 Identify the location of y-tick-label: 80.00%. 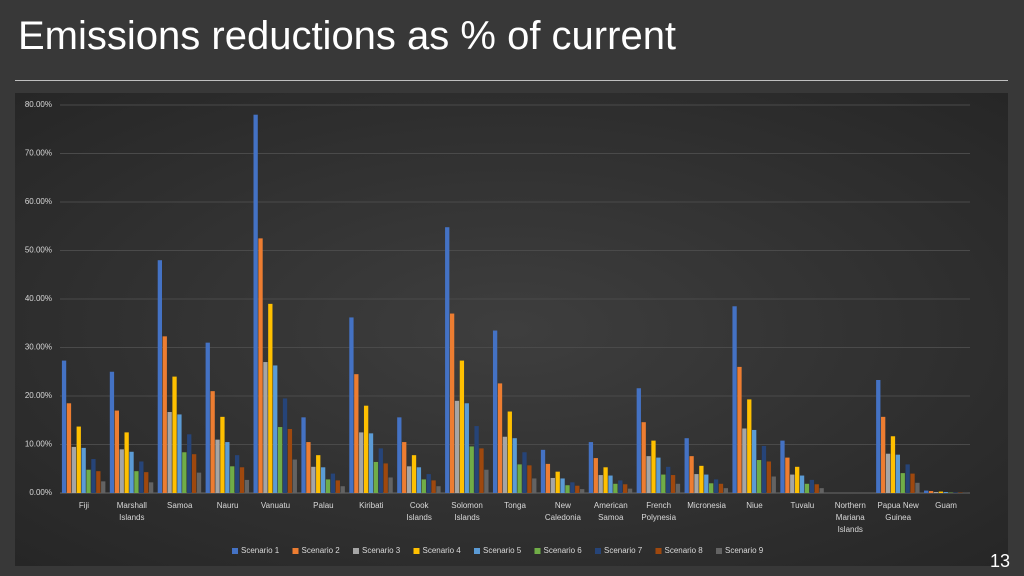
(38, 104).